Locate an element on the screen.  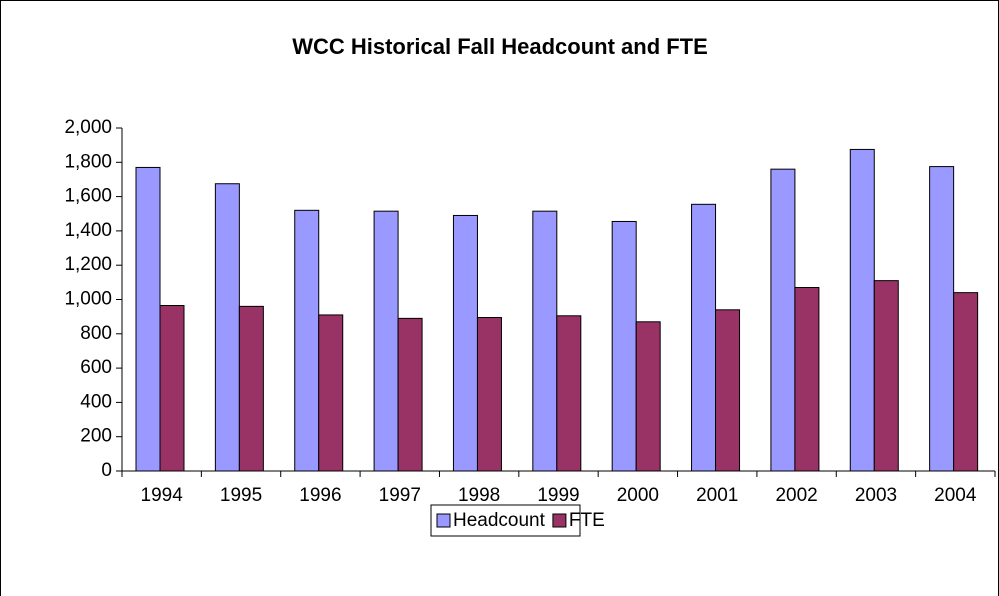
y-tick-label: 1,400 is located at coordinates (88, 230).